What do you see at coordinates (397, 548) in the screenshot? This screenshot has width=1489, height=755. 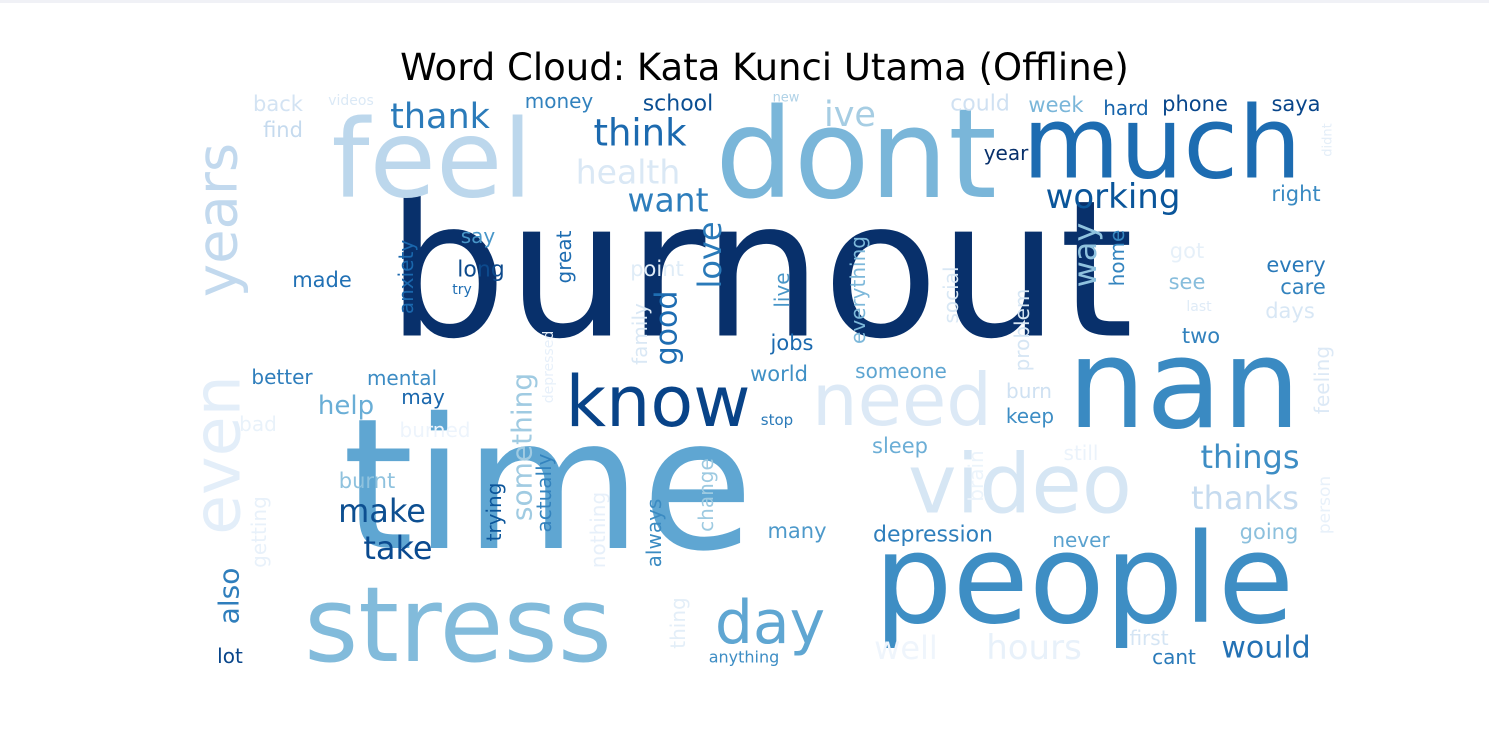 I see `word-take: take` at bounding box center [397, 548].